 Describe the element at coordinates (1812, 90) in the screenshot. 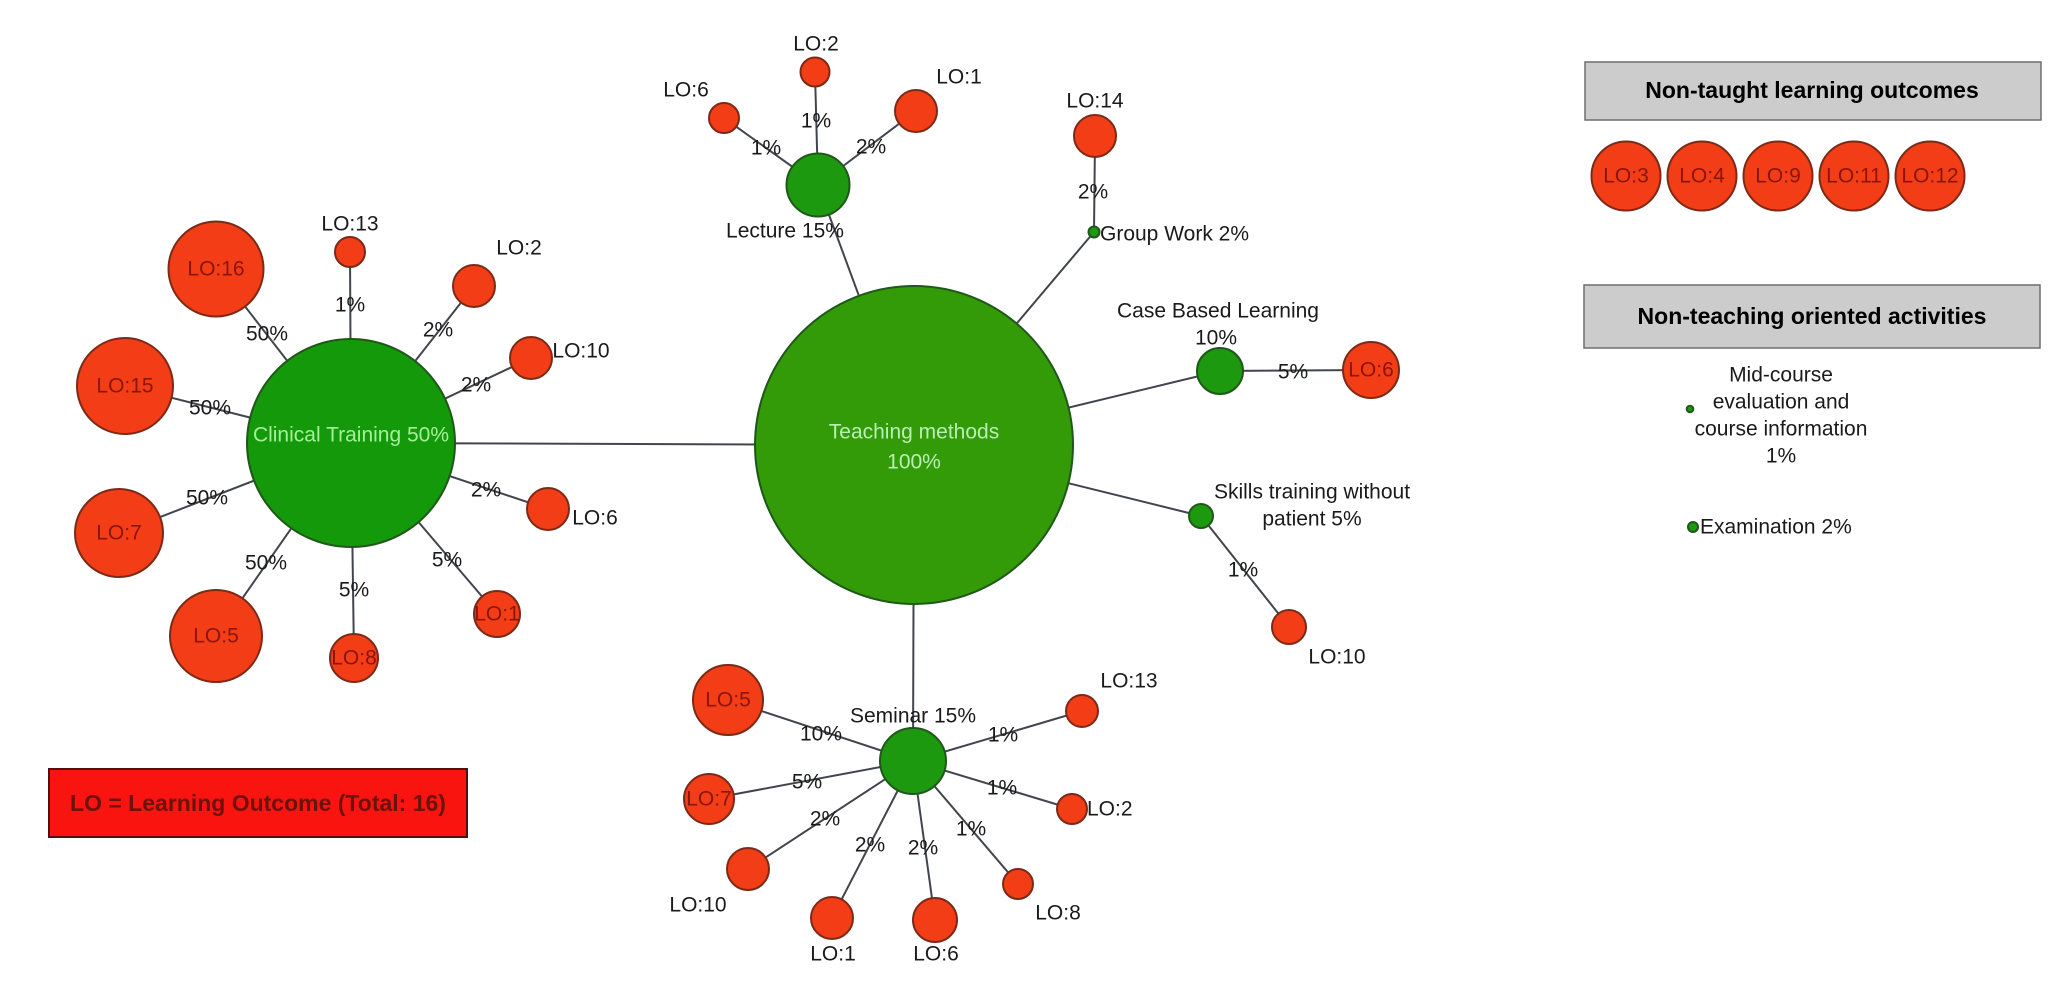

I see `svg-text: Non-taught learning outcomes` at that location.